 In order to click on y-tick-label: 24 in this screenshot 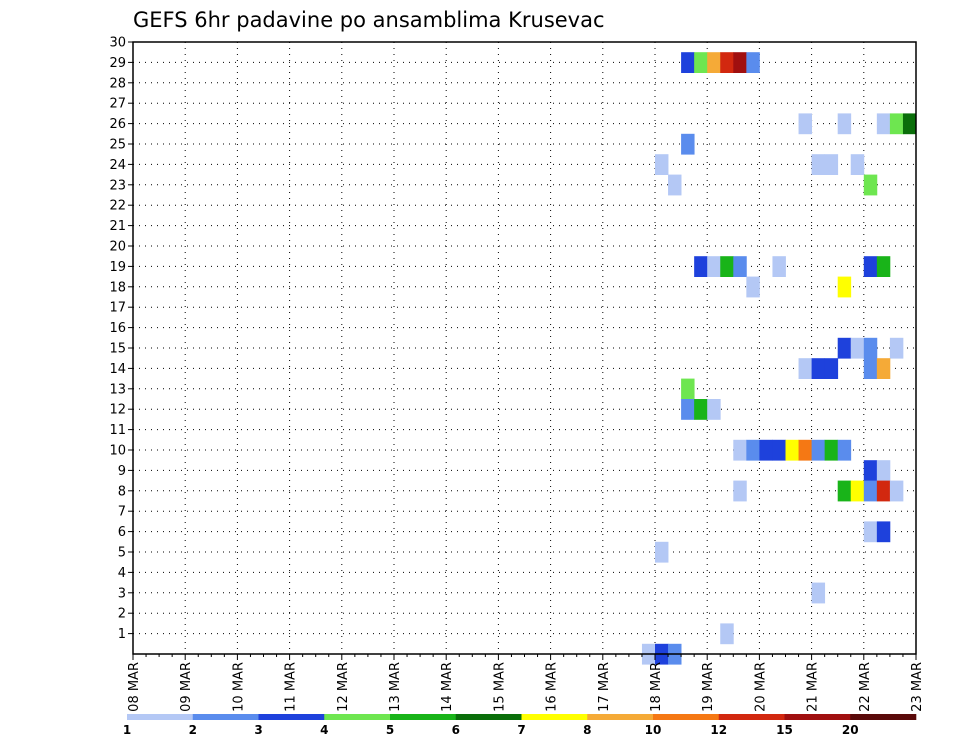, I will do `click(117, 165)`.